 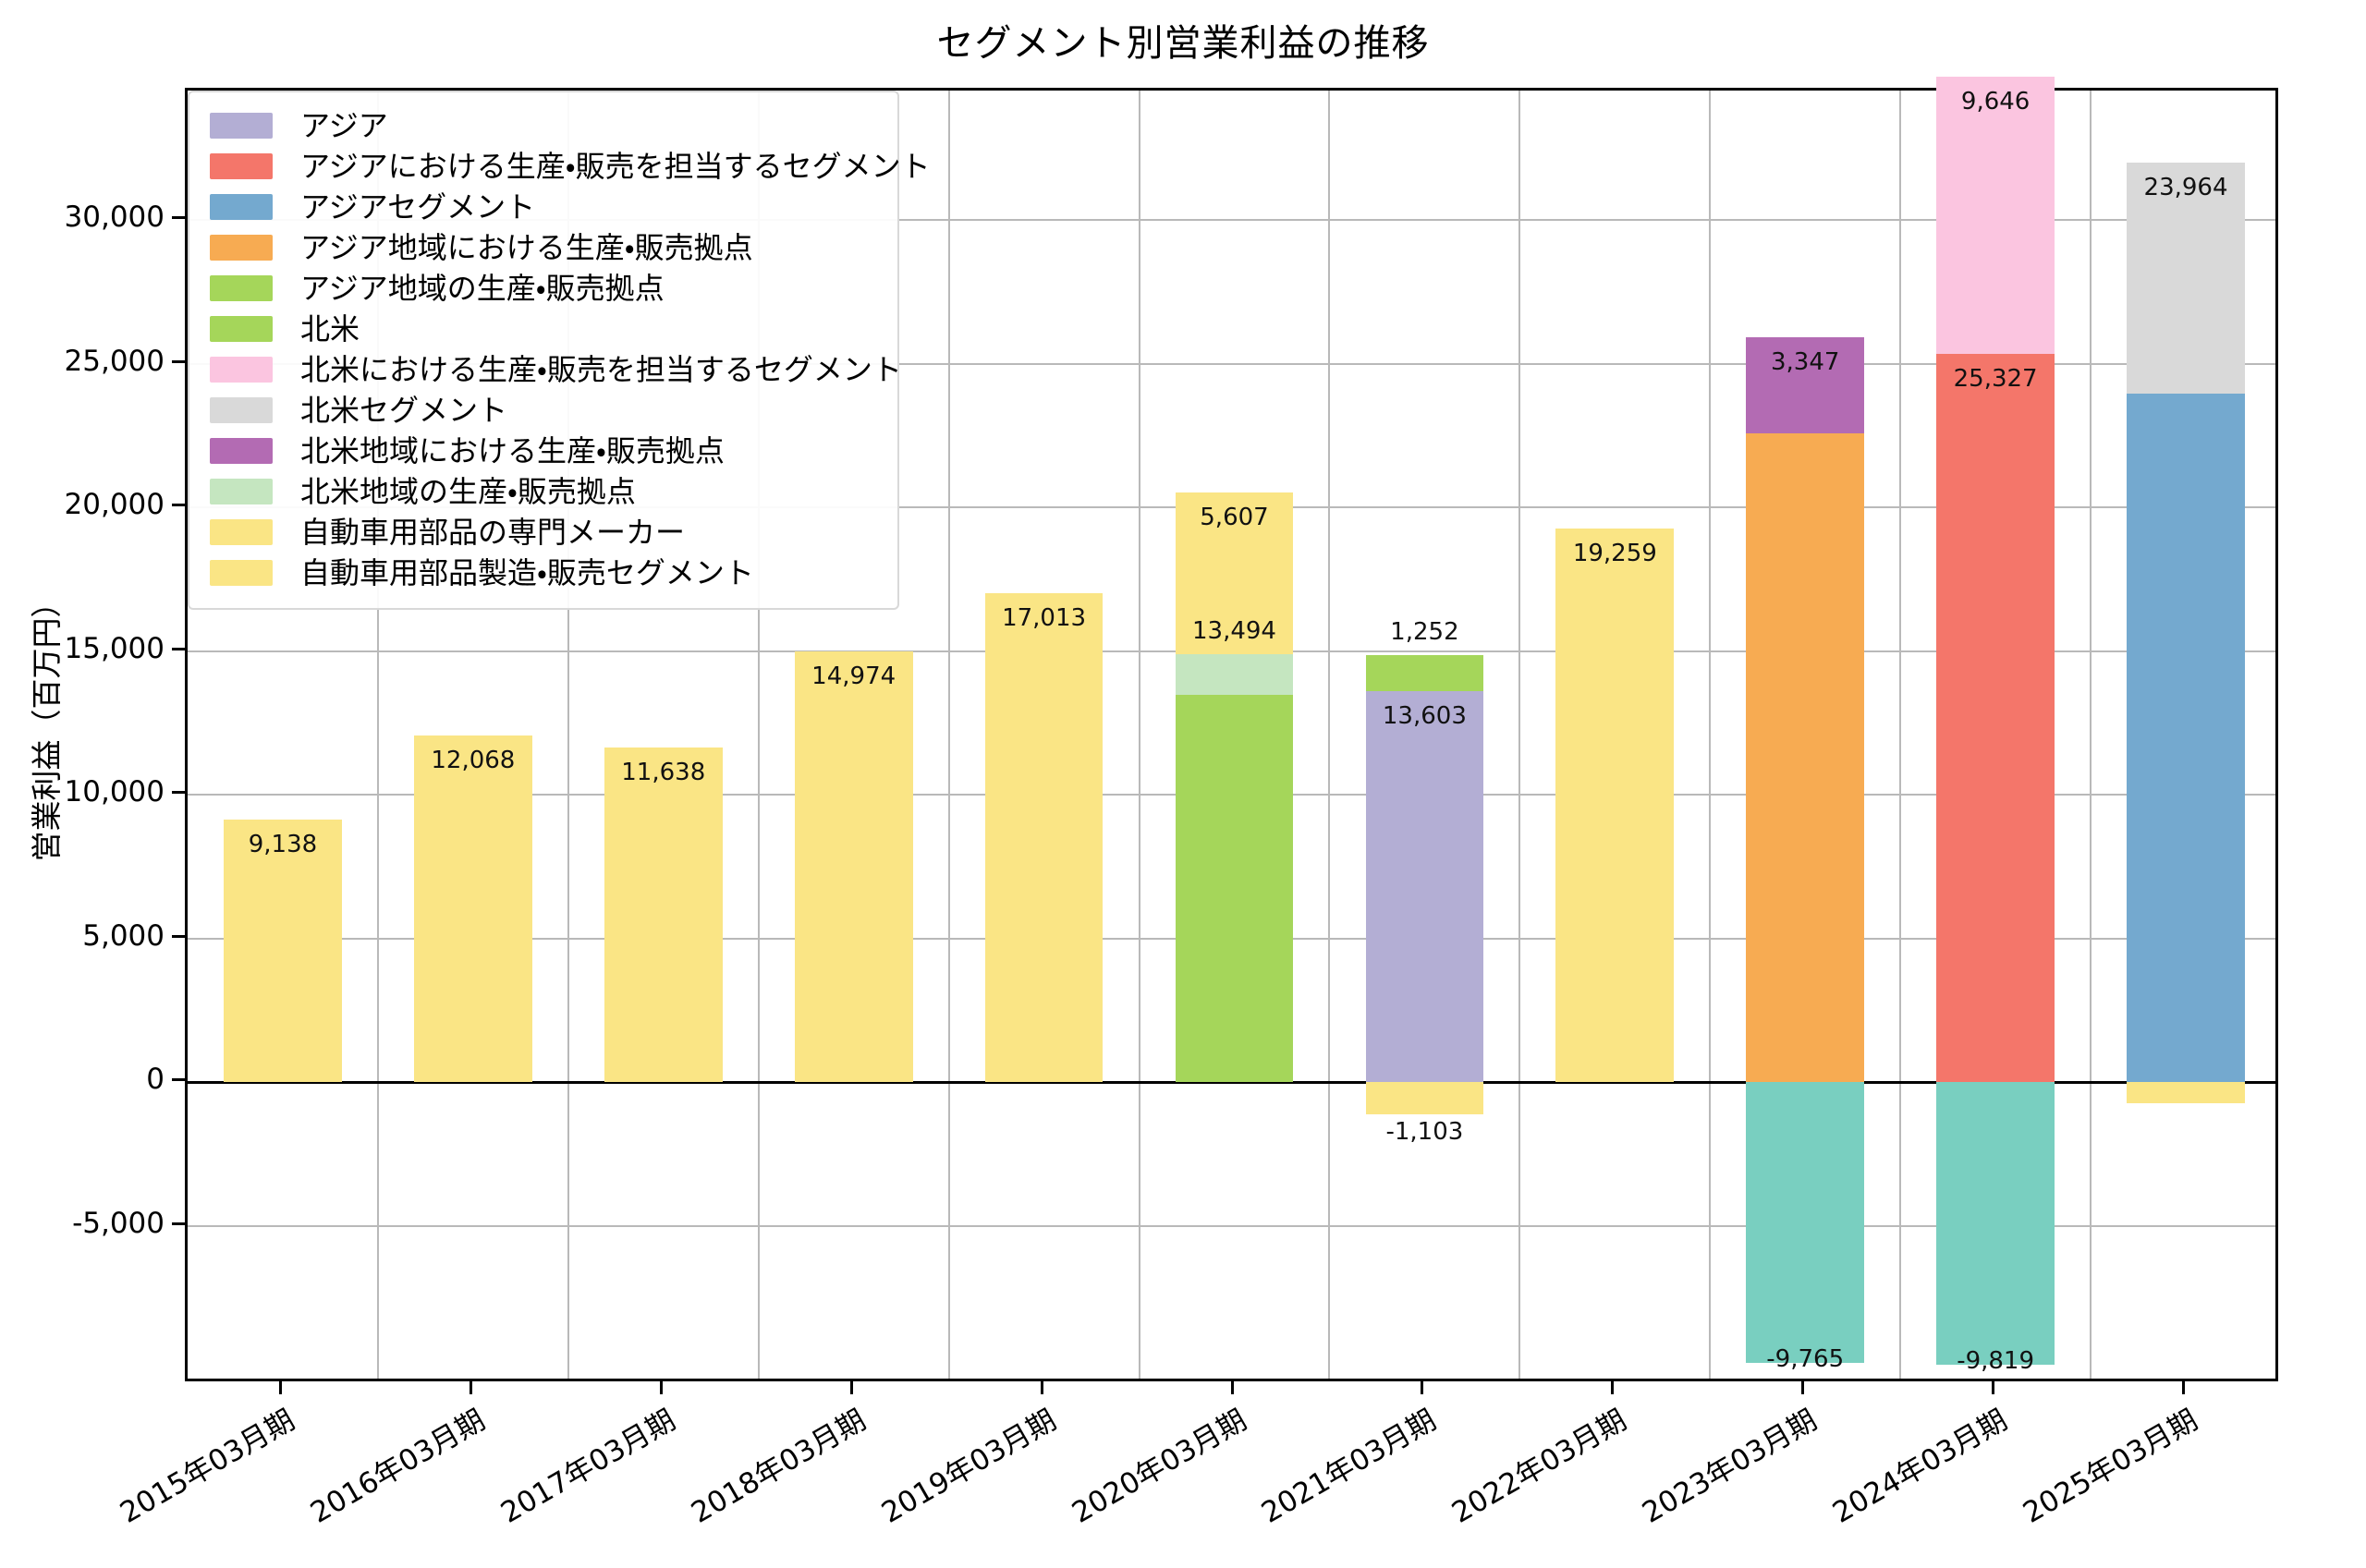 What do you see at coordinates (601, 369) in the screenshot?
I see `legend-item-label: 北米における生産・販売を担当するセグメント` at bounding box center [601, 369].